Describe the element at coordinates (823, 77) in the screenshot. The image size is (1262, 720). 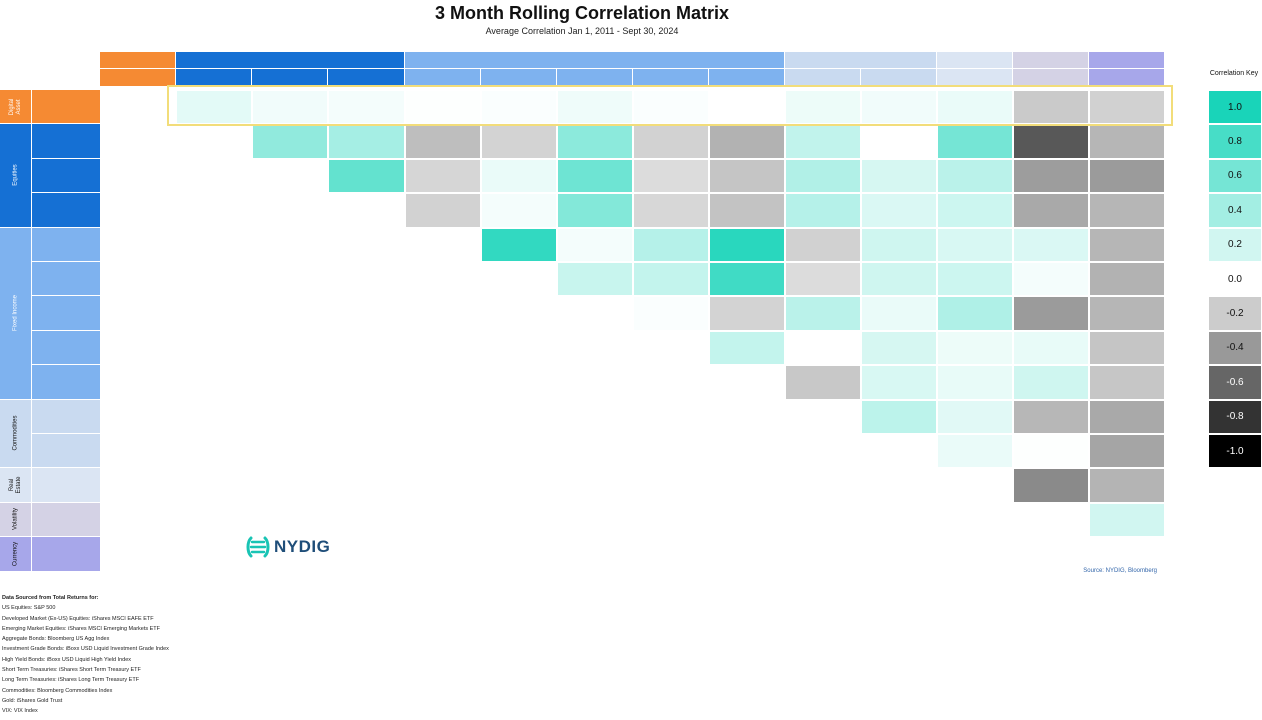
I see `column-header-commodities` at that location.